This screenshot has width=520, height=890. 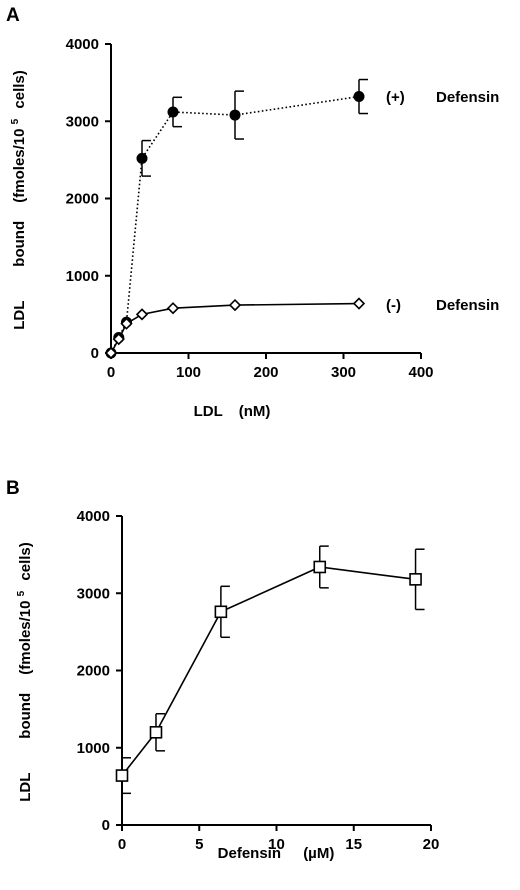 What do you see at coordinates (393, 305) in the screenshot?
I see `series-label-minus-sign: (-)` at bounding box center [393, 305].